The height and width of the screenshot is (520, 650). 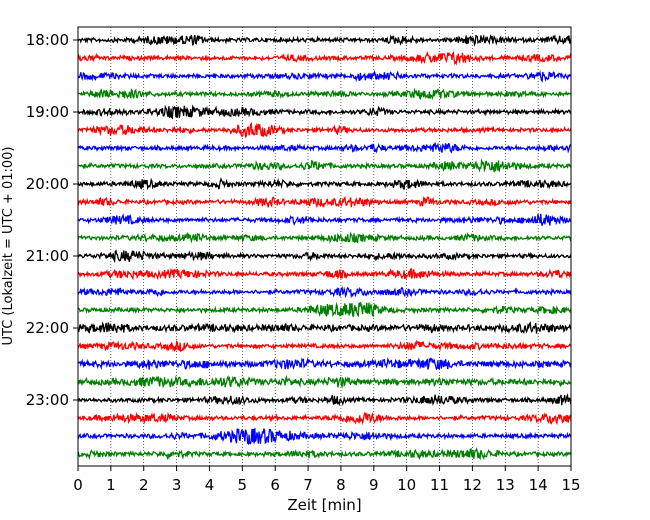 I want to click on x-tick-label: 6, so click(x=275, y=485).